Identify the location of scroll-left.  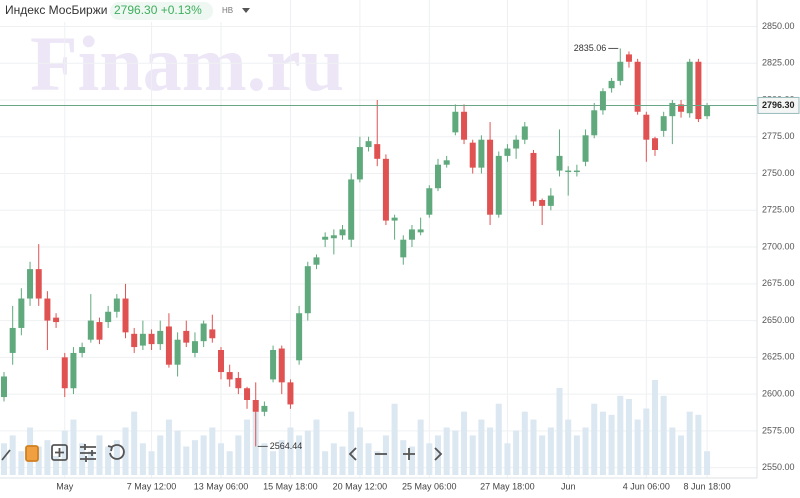
(352, 454).